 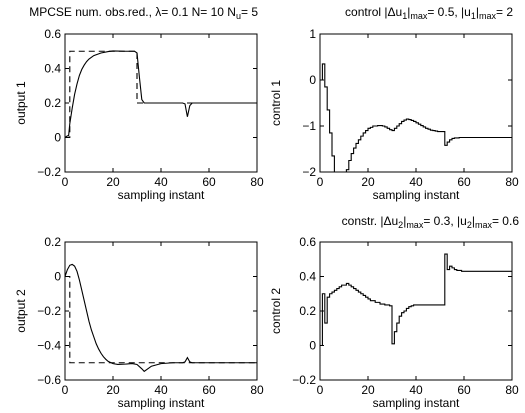 What do you see at coordinates (49, 346) in the screenshot?
I see `y-tick-label: −0.4` at bounding box center [49, 346].